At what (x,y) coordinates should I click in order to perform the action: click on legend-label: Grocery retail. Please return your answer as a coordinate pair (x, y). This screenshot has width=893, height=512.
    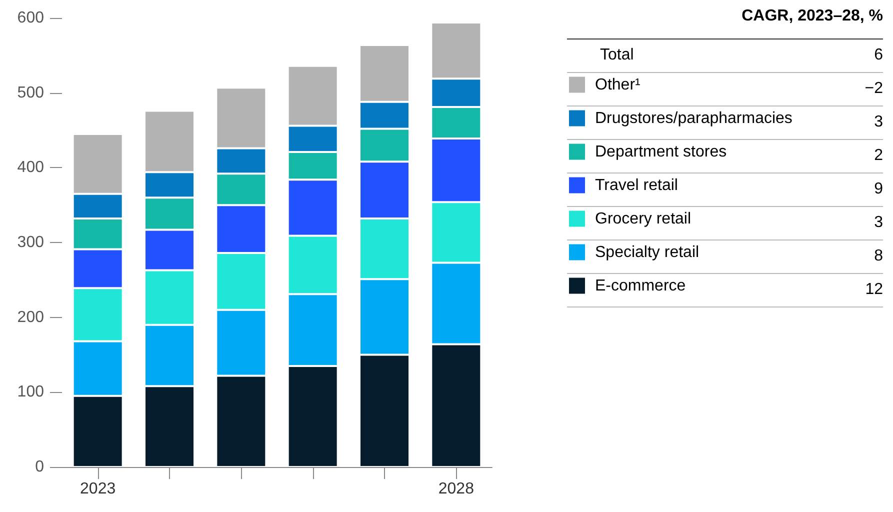
    Looking at the image, I should click on (643, 219).